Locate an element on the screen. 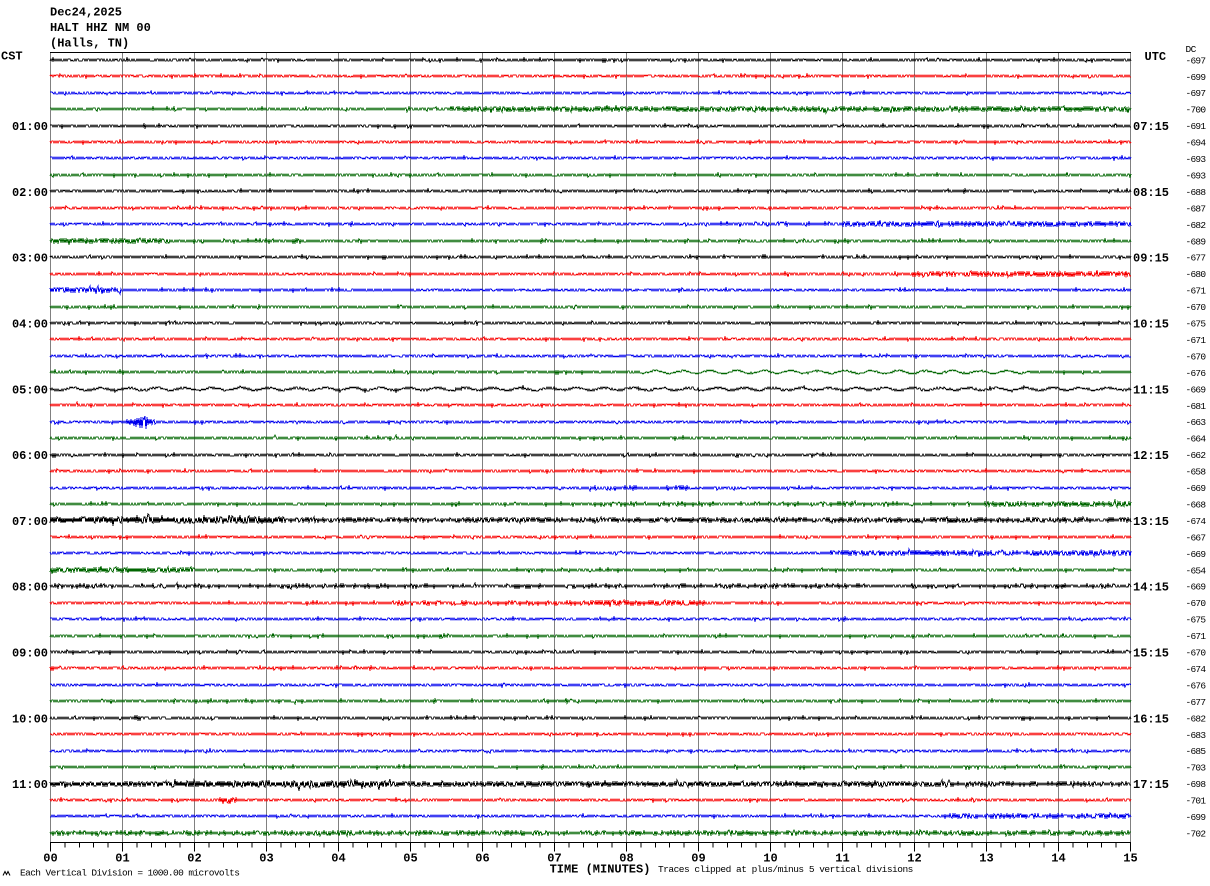 The height and width of the screenshot is (886, 1210). svg-text: 09 is located at coordinates (698, 859).